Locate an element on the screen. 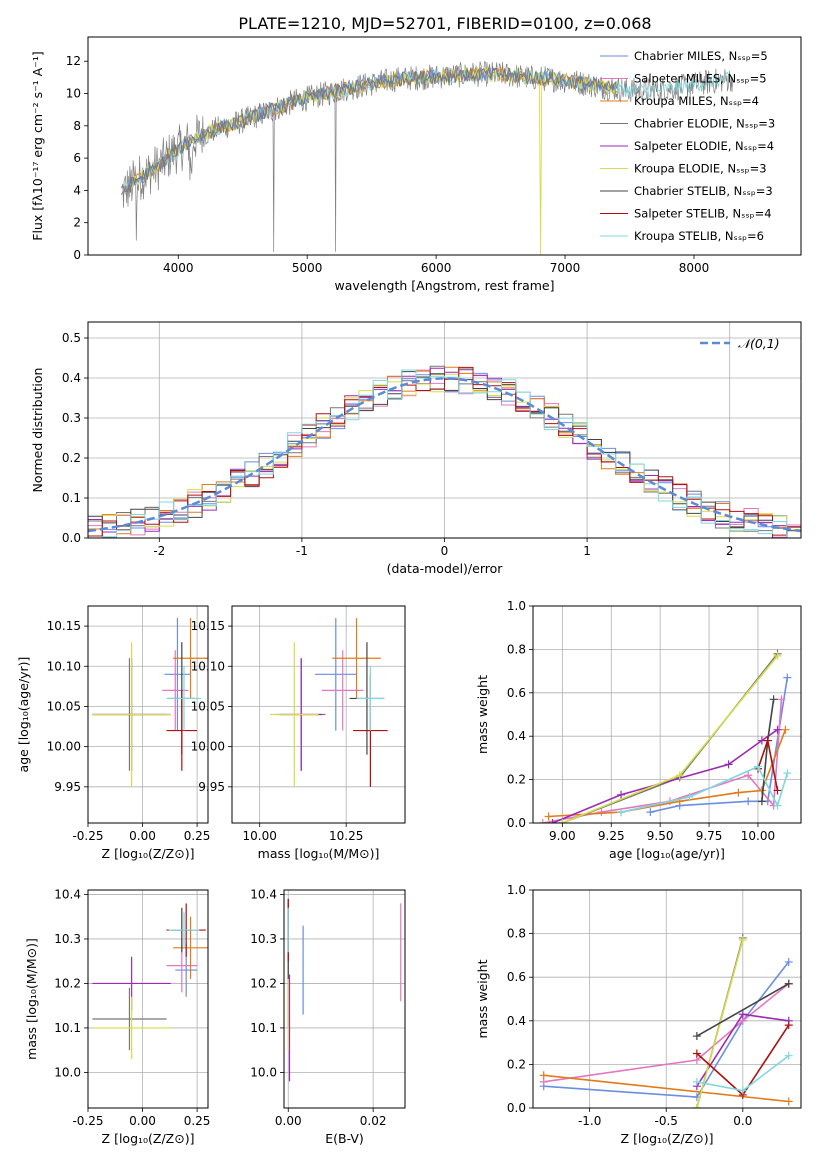 The height and width of the screenshot is (1170, 819). x-tick-label: 7000 is located at coordinates (565, 268).